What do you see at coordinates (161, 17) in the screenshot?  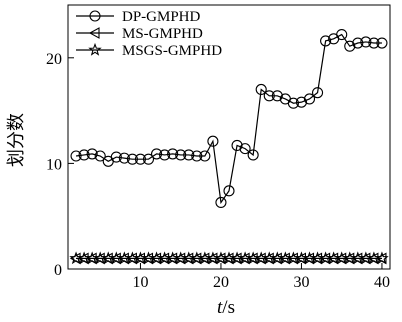 I see `legend-label: DP-GMPHD` at bounding box center [161, 17].